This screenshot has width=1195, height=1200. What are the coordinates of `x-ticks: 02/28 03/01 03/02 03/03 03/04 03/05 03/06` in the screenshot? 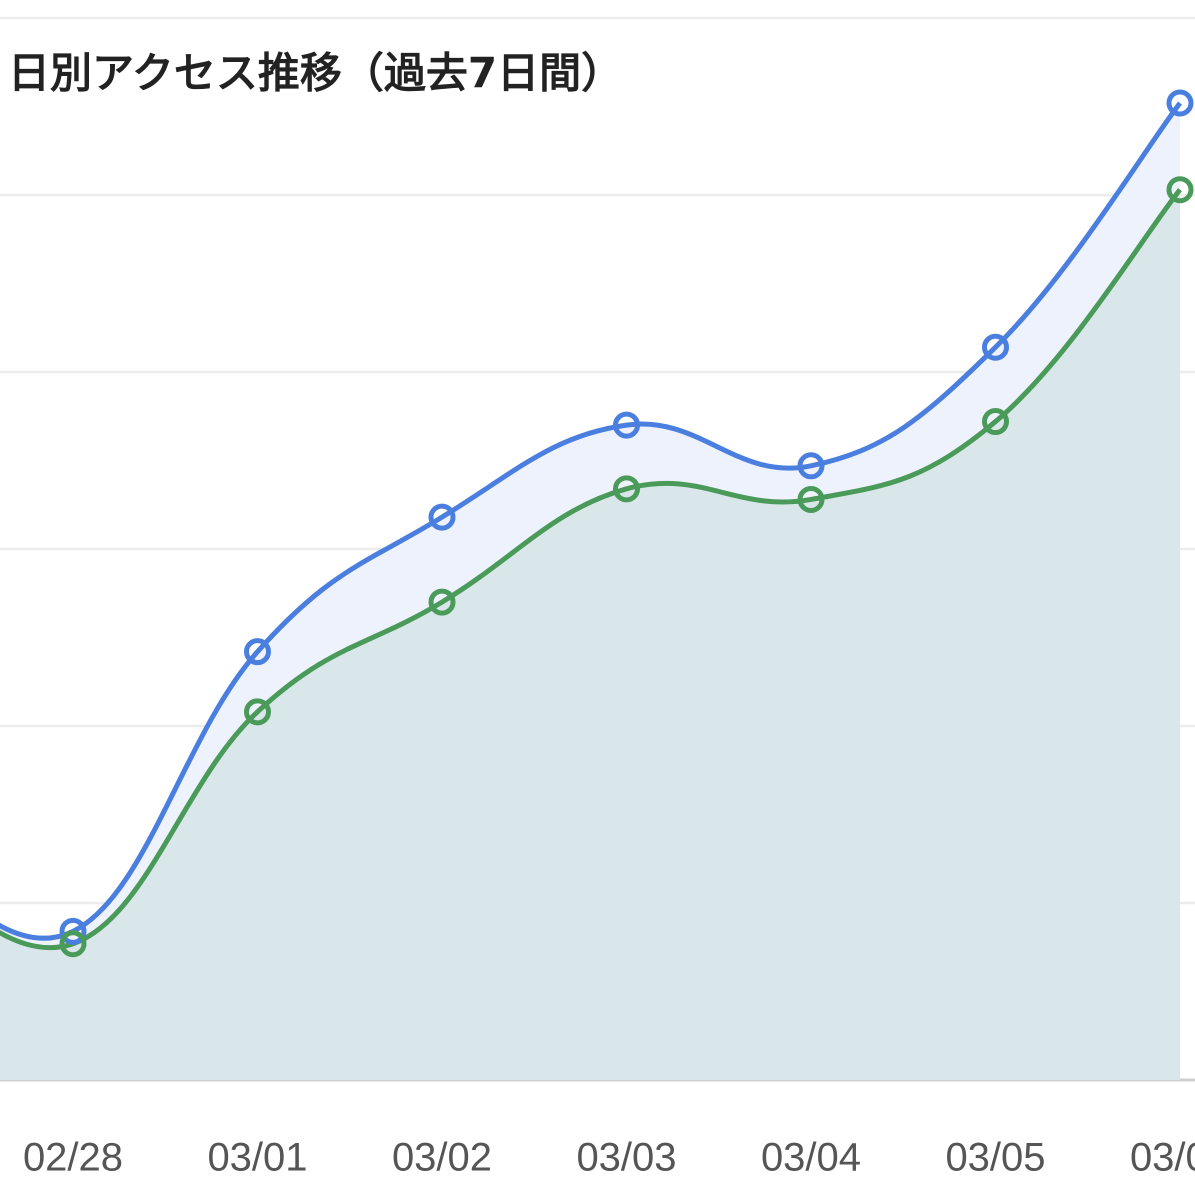 It's located at (609, 1158).